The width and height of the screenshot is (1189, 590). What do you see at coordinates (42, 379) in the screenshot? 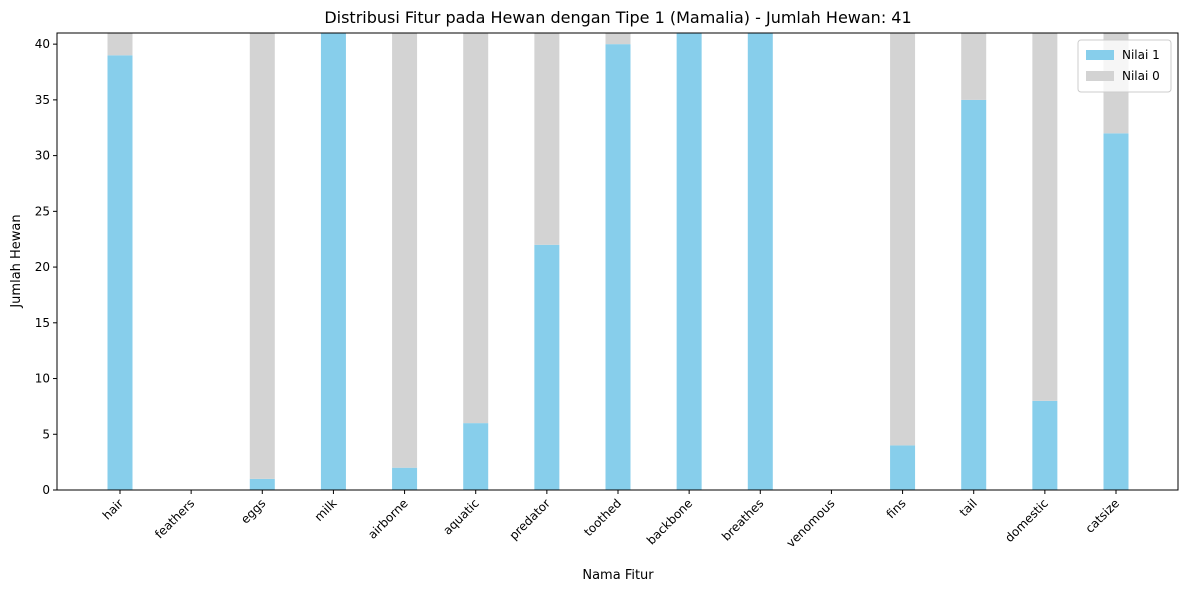
I see `y-tick-label-10: 10` at bounding box center [42, 379].